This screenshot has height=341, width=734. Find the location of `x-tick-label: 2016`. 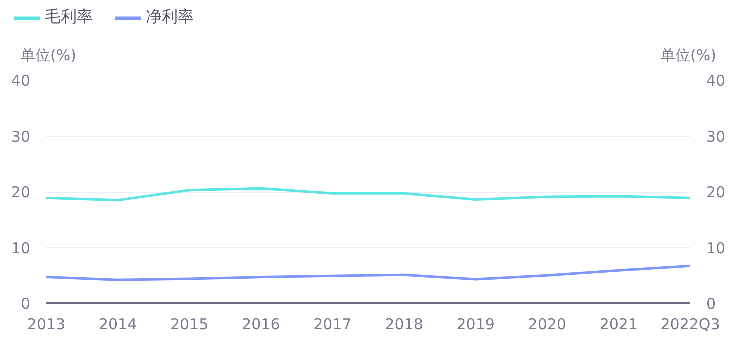

x-tick-label: 2016 is located at coordinates (261, 325).